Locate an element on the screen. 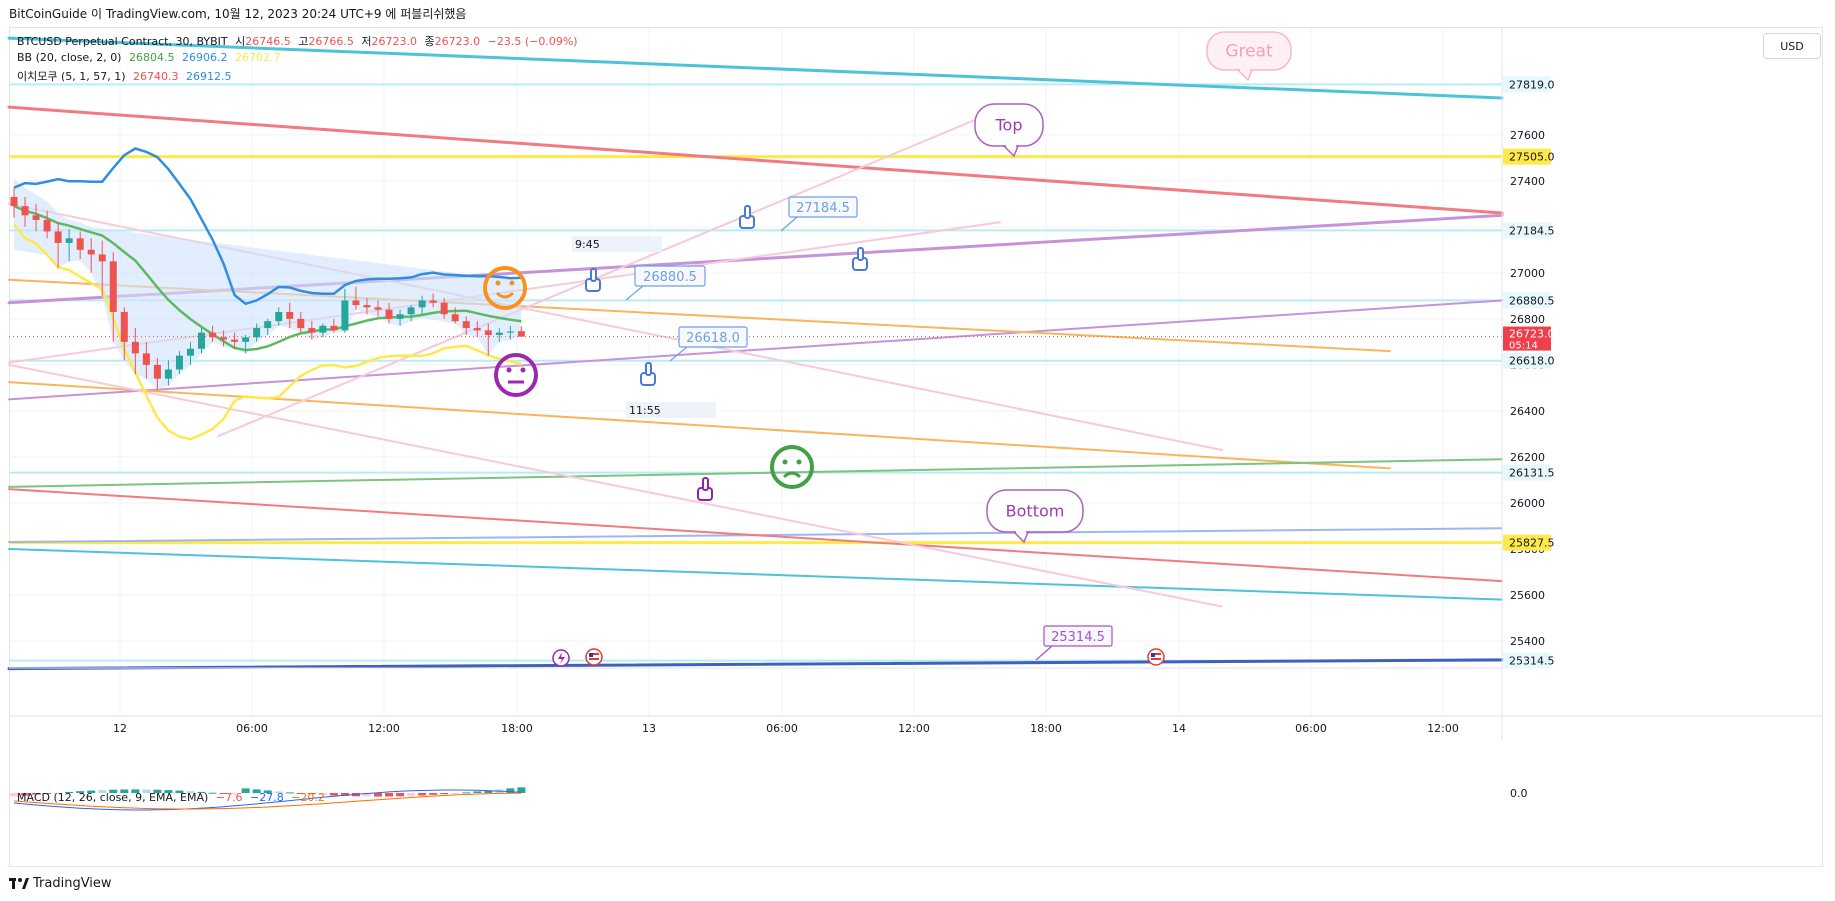 The image size is (1835, 901). legend-low-label: 저 is located at coordinates (366, 41).